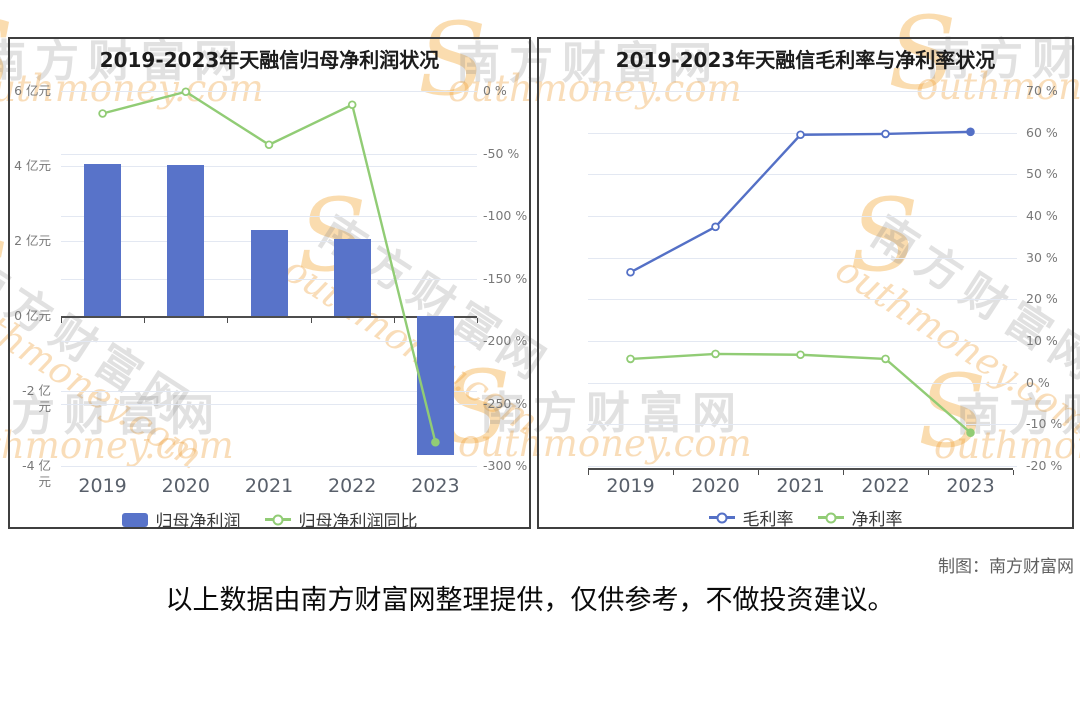  What do you see at coordinates (505, 340) in the screenshot?
I see `right-axis-tick-label: -200 %` at bounding box center [505, 340].